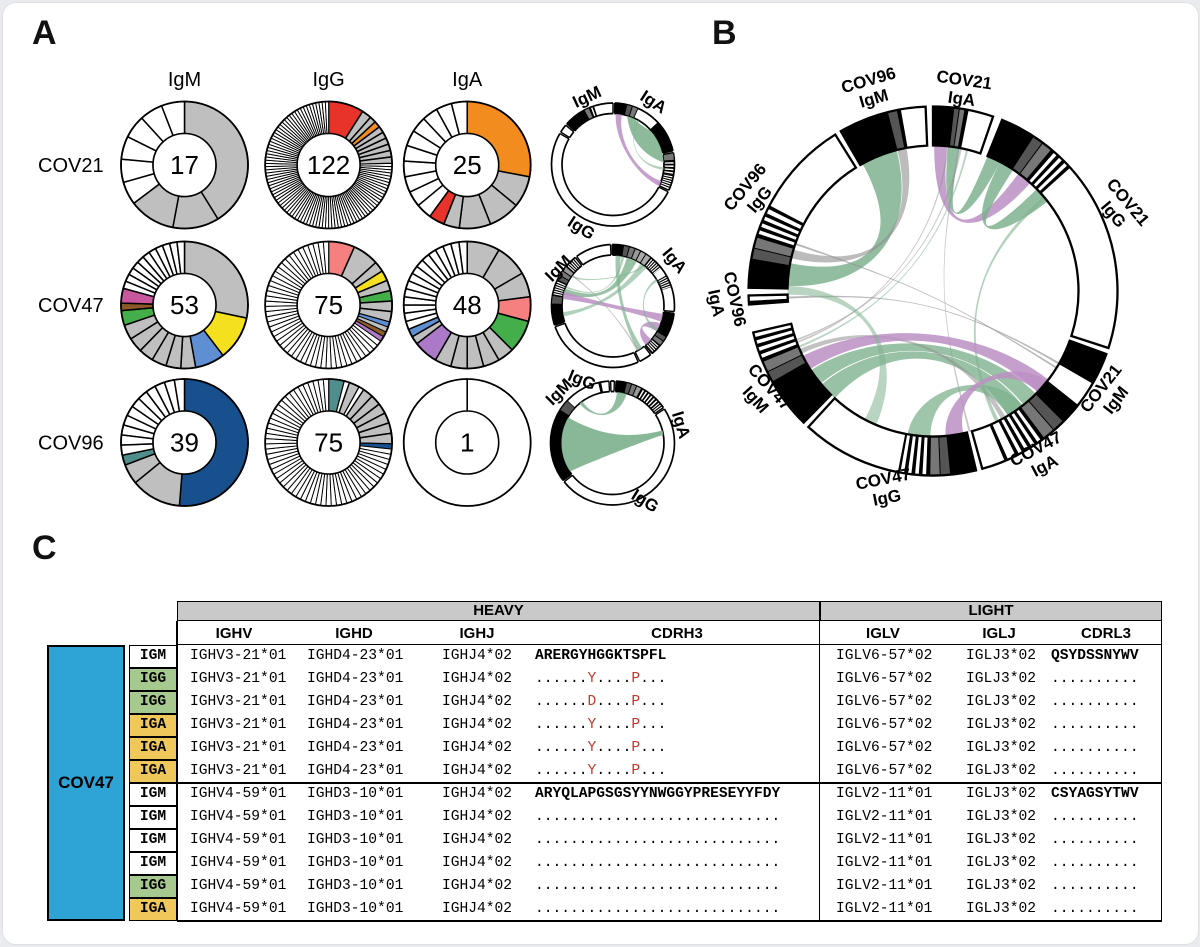 This screenshot has height=947, width=1200. I want to click on svg-text: 122, so click(328, 165).